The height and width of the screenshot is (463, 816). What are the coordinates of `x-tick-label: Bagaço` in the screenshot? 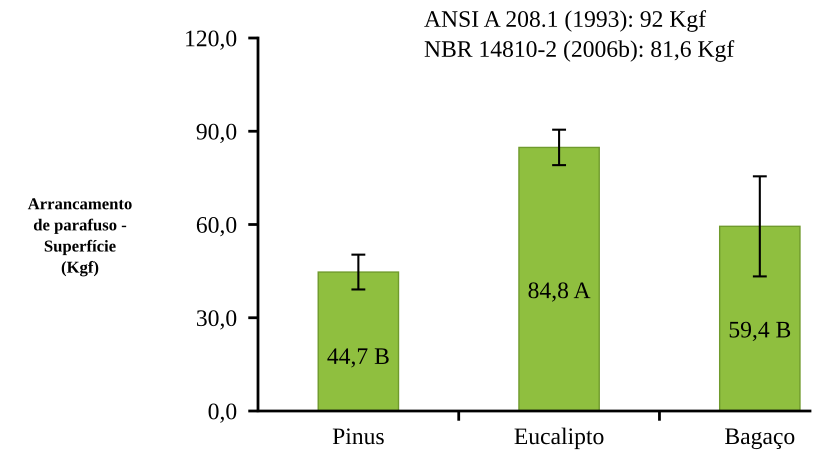 It's located at (759, 439).